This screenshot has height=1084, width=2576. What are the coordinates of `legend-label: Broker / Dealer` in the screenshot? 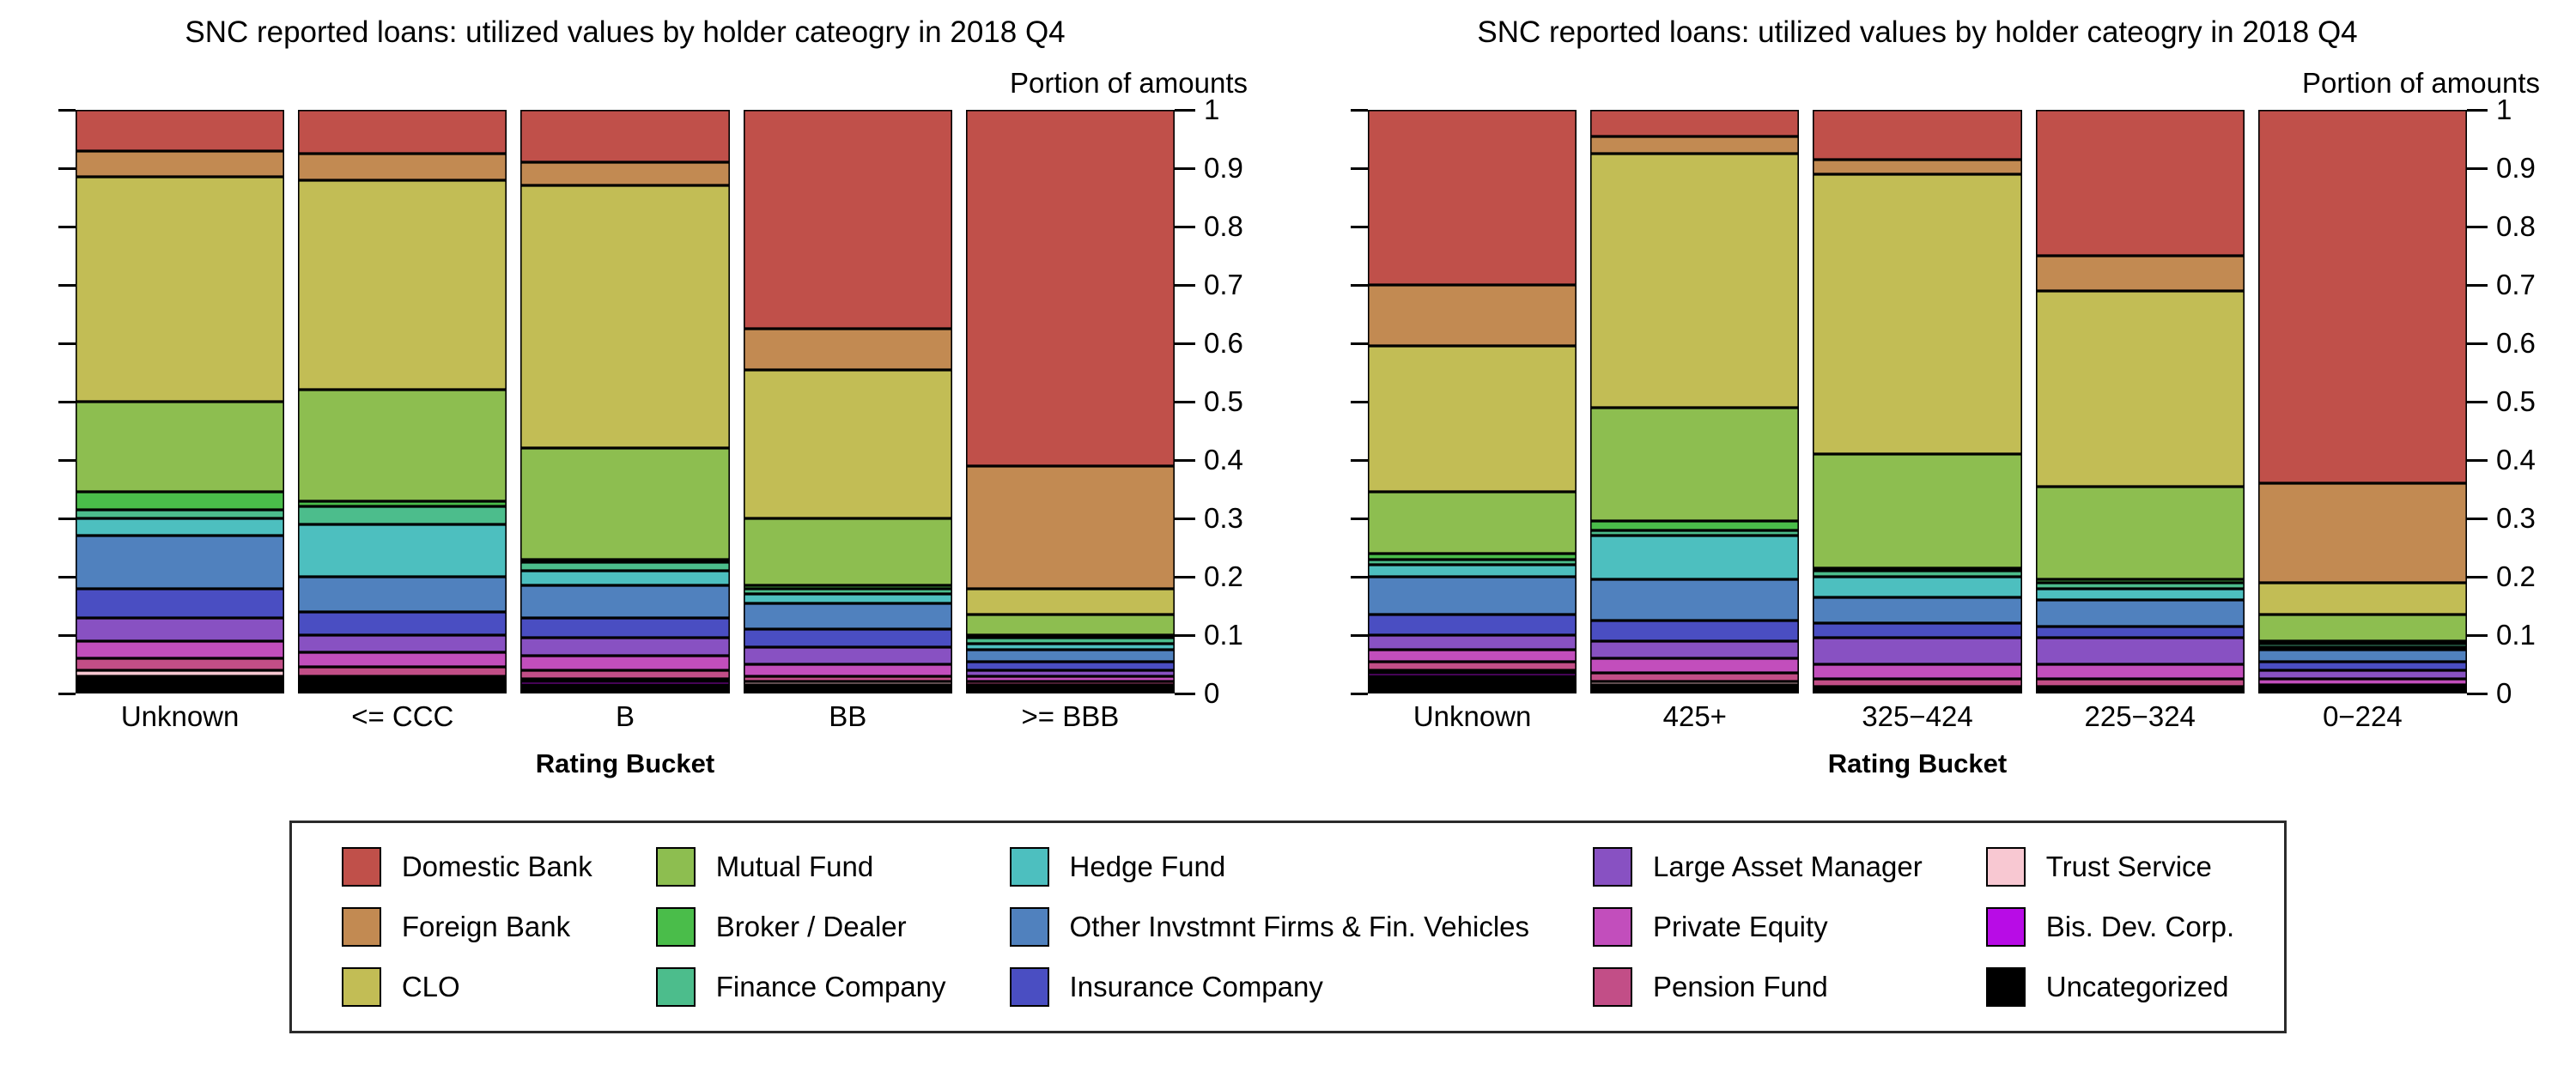 It's located at (811, 927).